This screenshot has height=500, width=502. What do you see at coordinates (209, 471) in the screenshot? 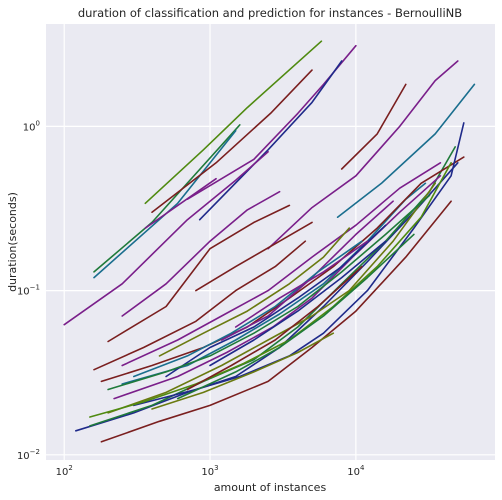
I see `x-tick-label: 10³` at bounding box center [209, 471].